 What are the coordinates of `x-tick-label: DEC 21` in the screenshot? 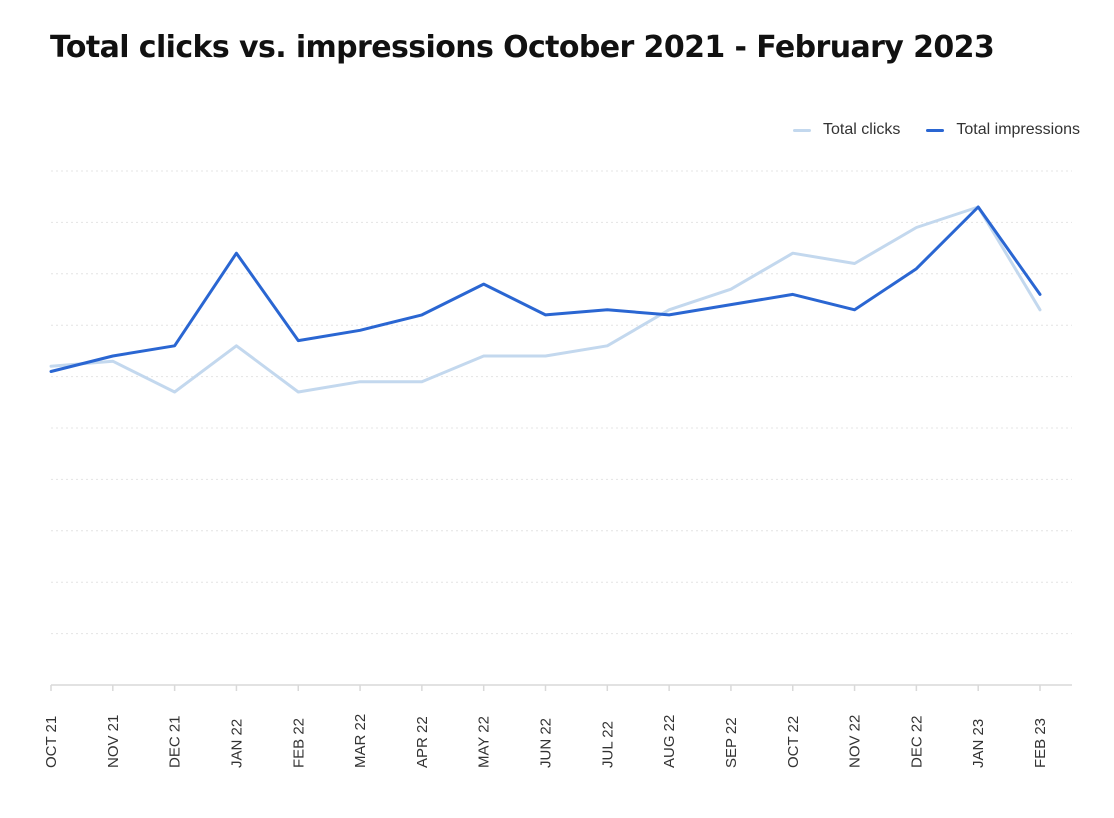 It's located at (175, 741).